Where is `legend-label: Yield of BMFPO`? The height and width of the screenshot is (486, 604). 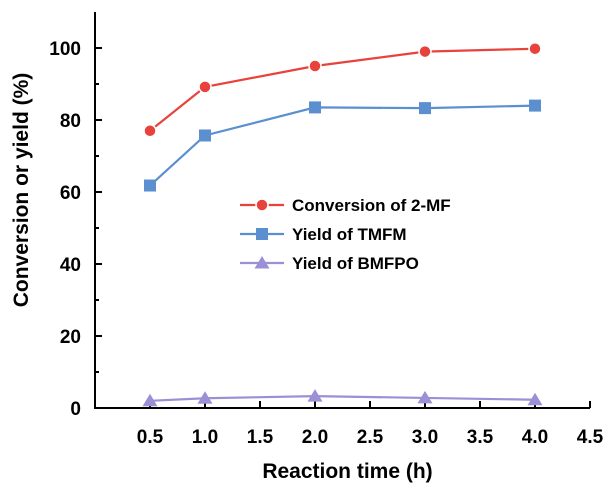 legend-label: Yield of BMFPO is located at coordinates (355, 263).